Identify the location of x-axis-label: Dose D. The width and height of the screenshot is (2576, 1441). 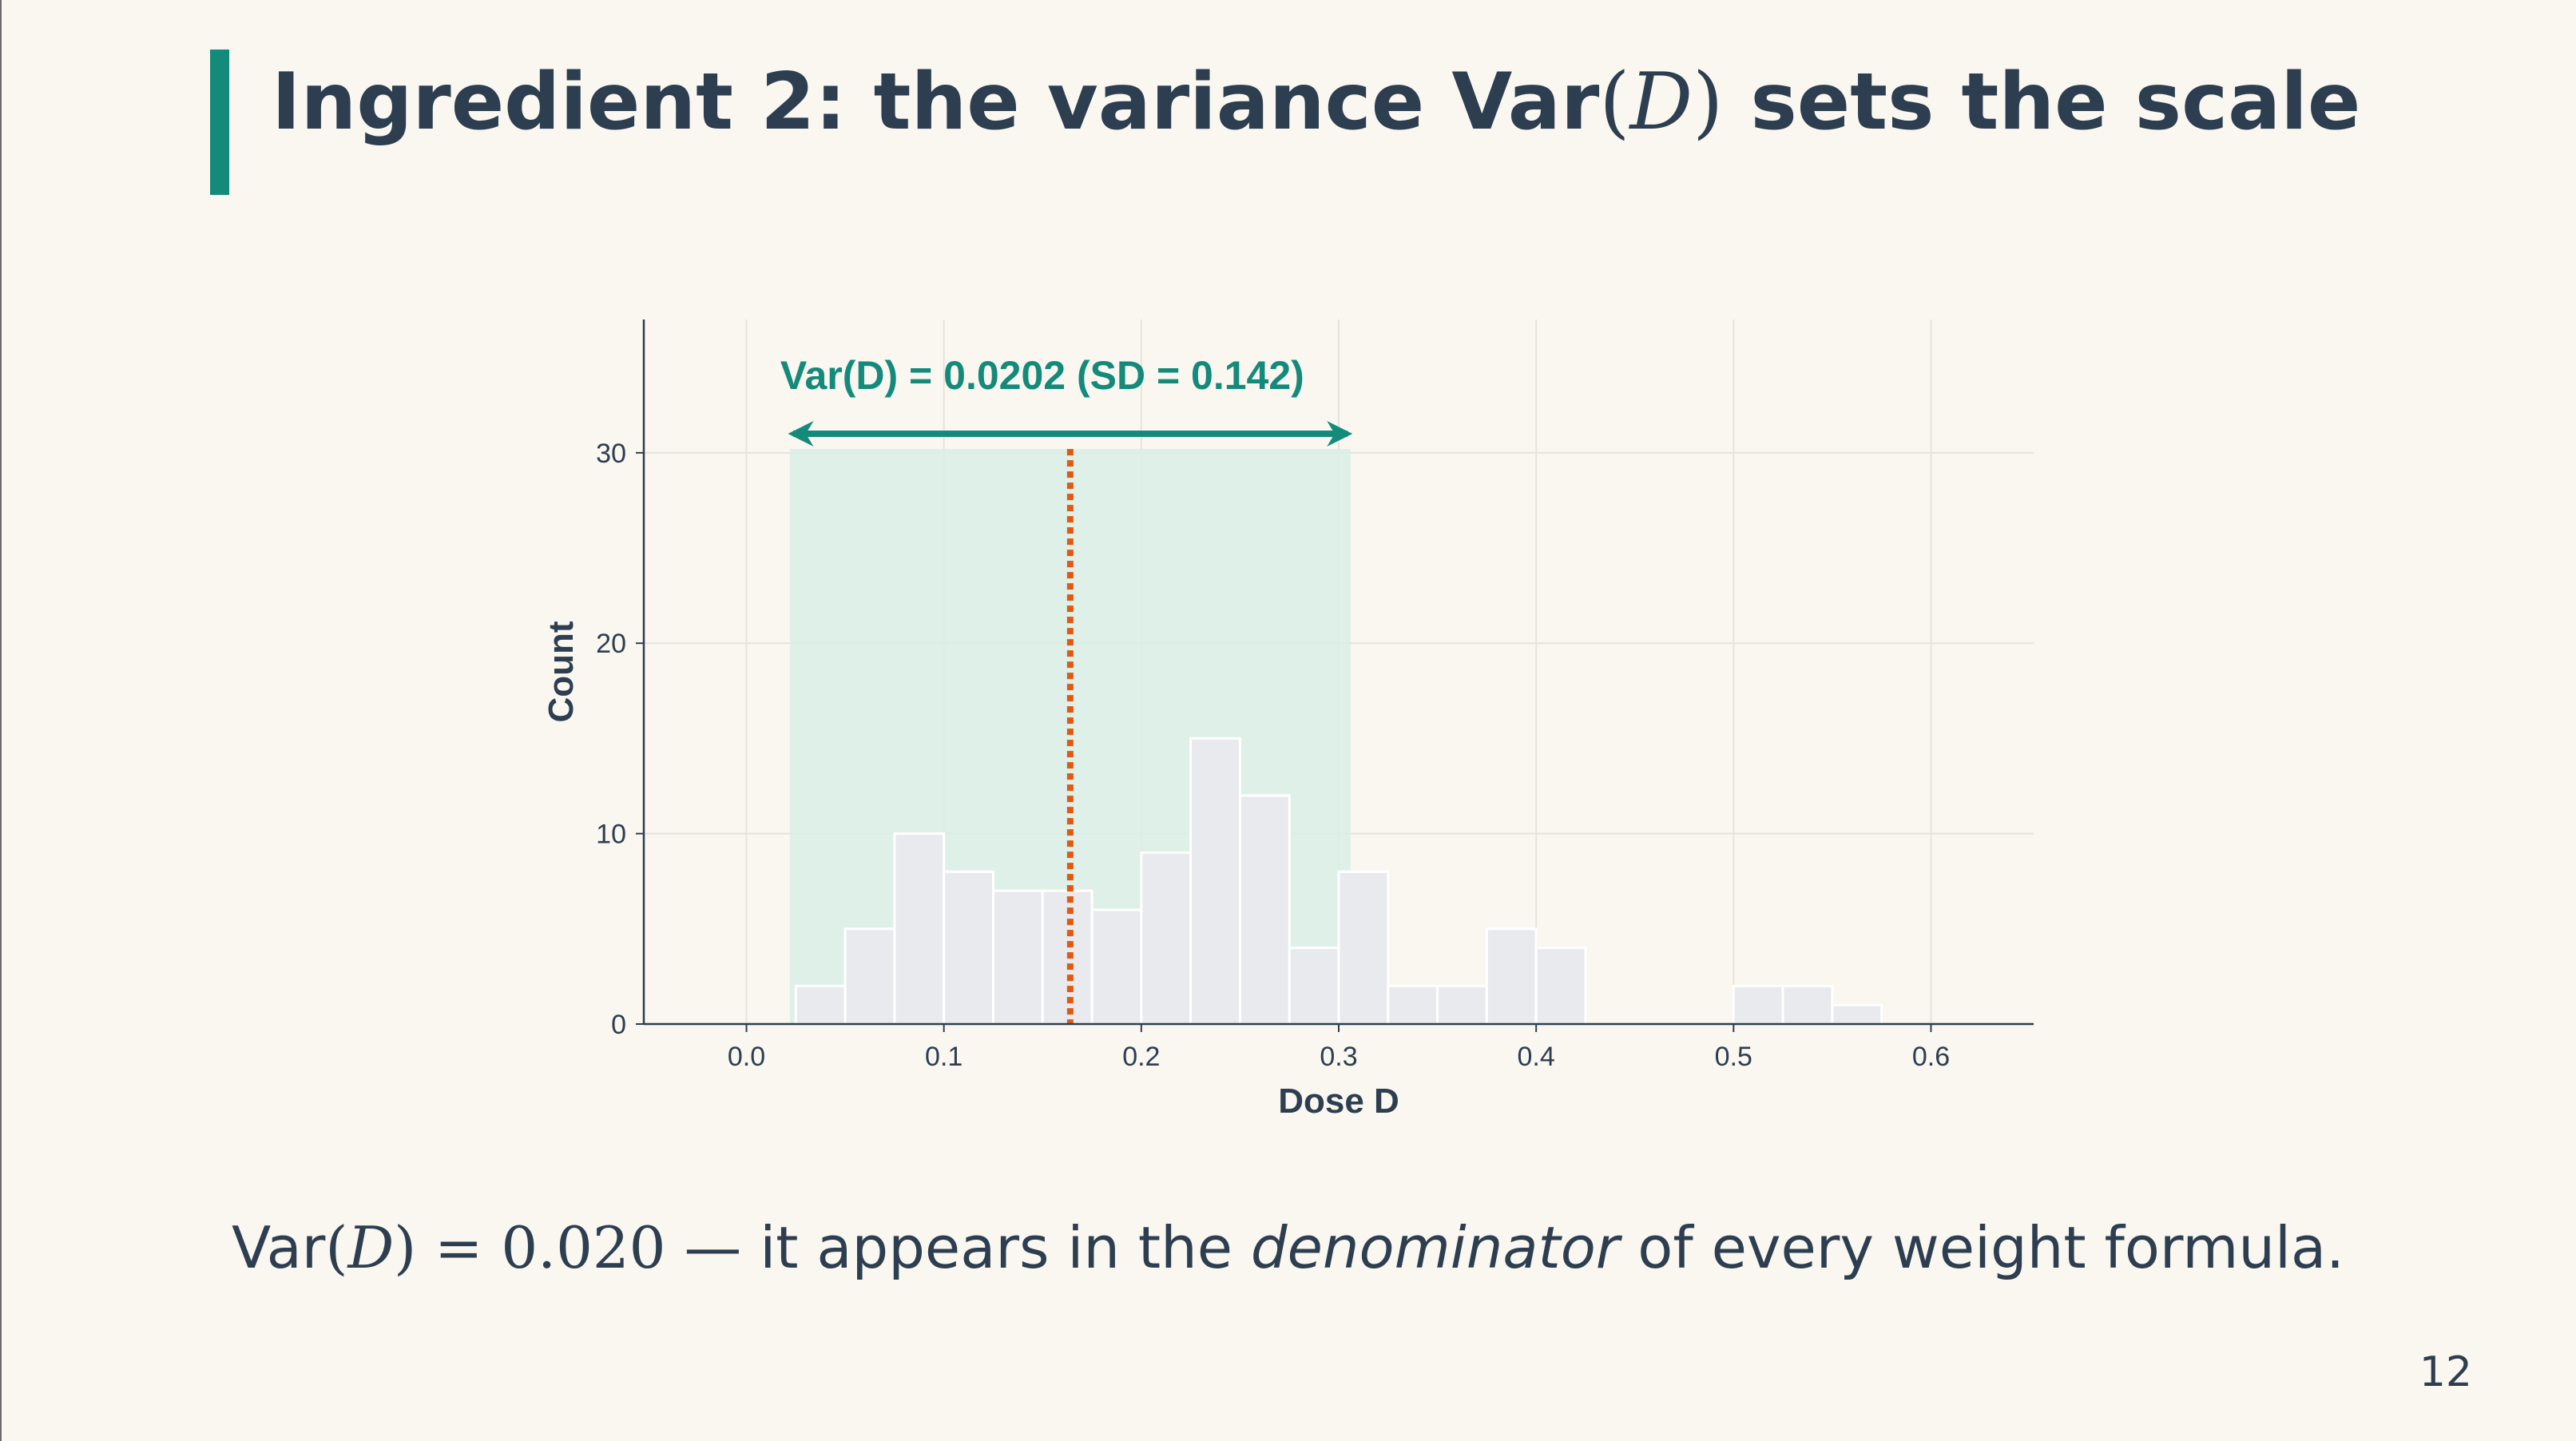
(1338, 1102).